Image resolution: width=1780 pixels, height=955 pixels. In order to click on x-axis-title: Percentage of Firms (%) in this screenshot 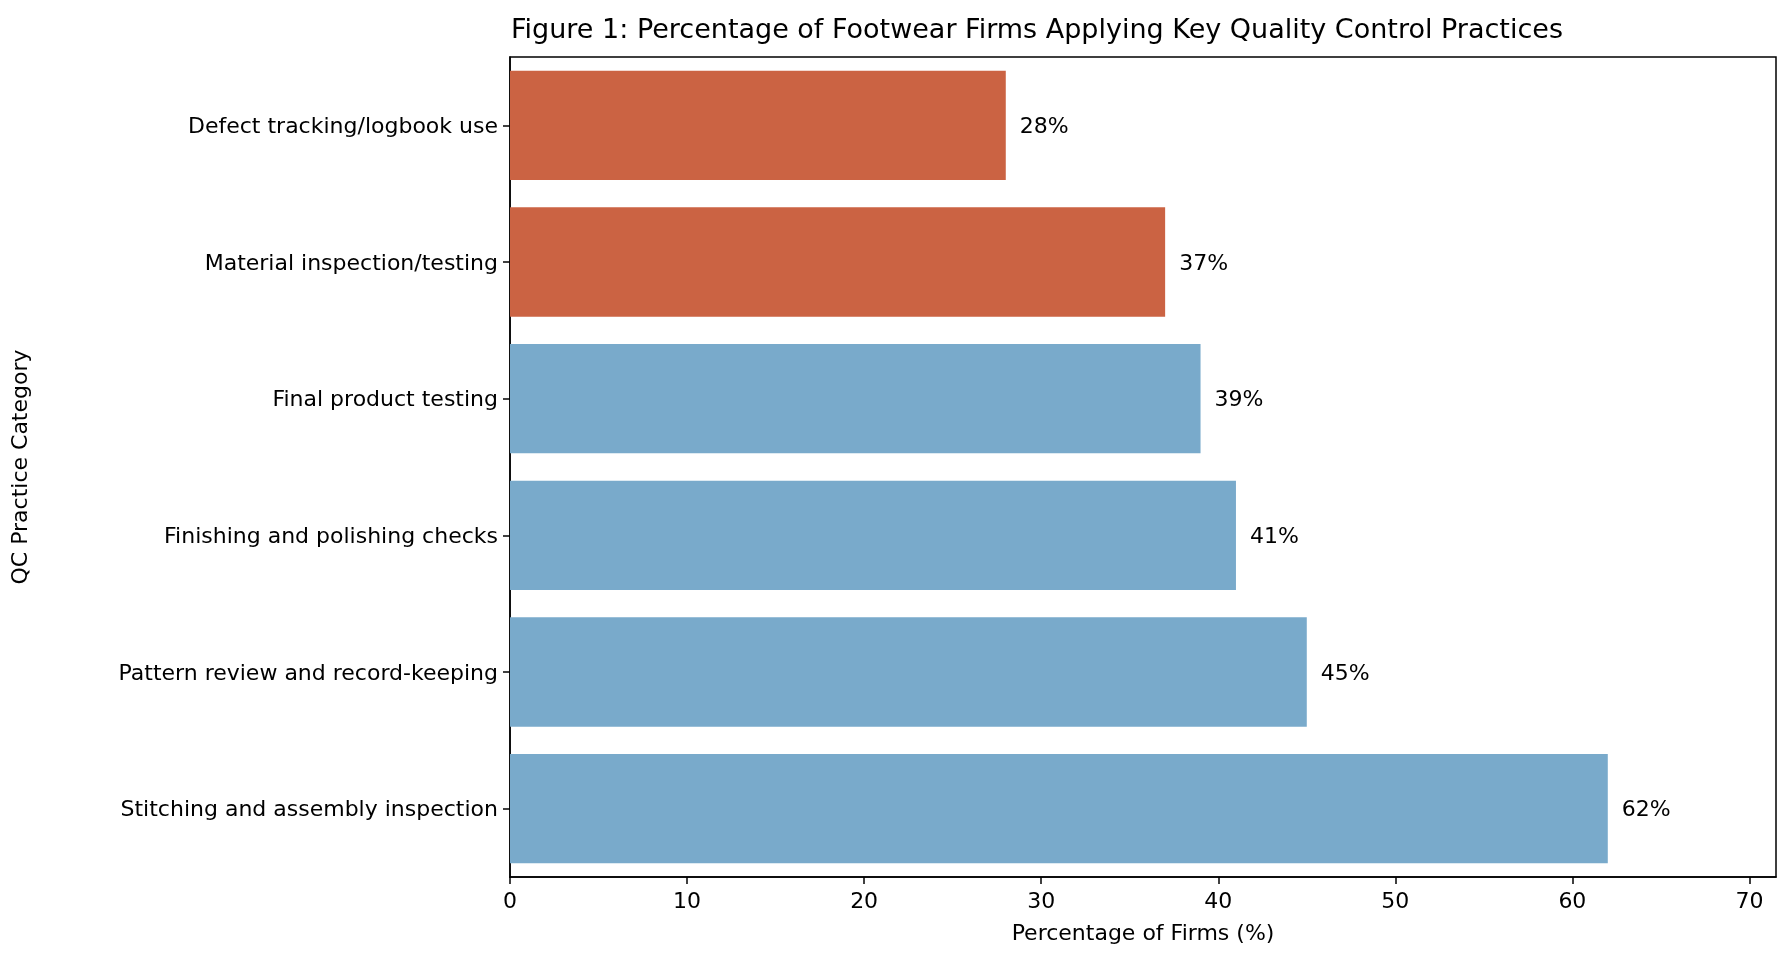, I will do `click(1143, 932)`.